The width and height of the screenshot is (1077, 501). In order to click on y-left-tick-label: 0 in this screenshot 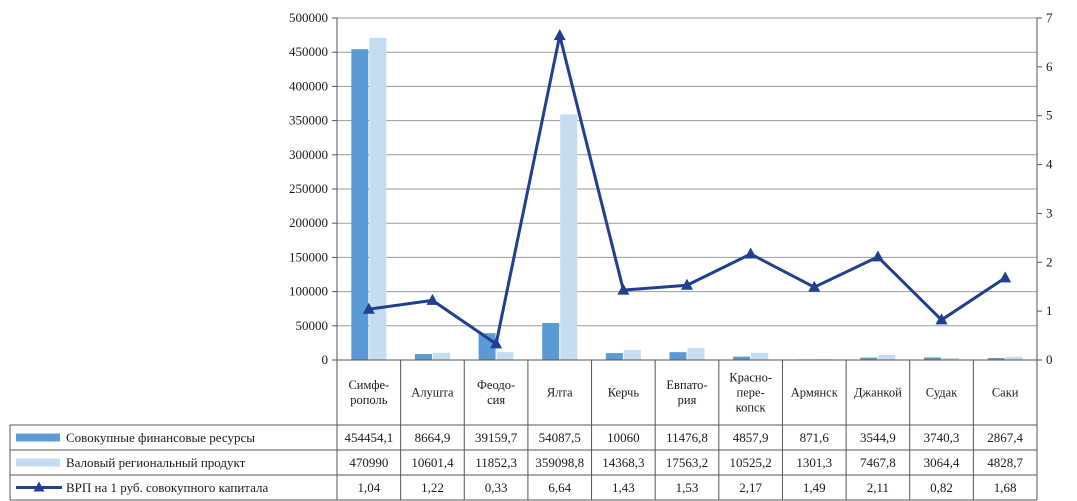, I will do `click(325, 359)`.